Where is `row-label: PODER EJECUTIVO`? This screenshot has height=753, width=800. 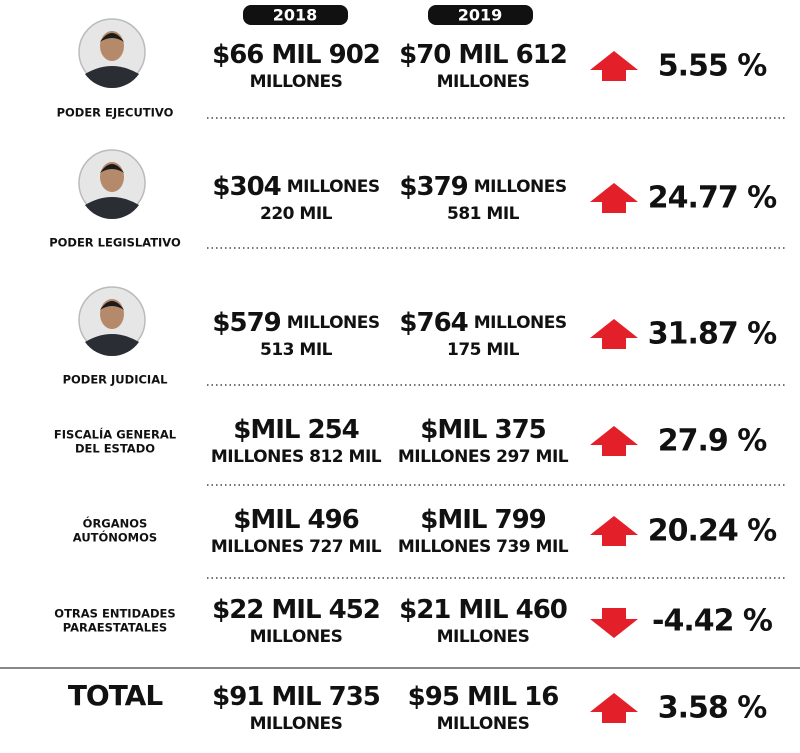 row-label: PODER EJECUTIVO is located at coordinates (115, 113).